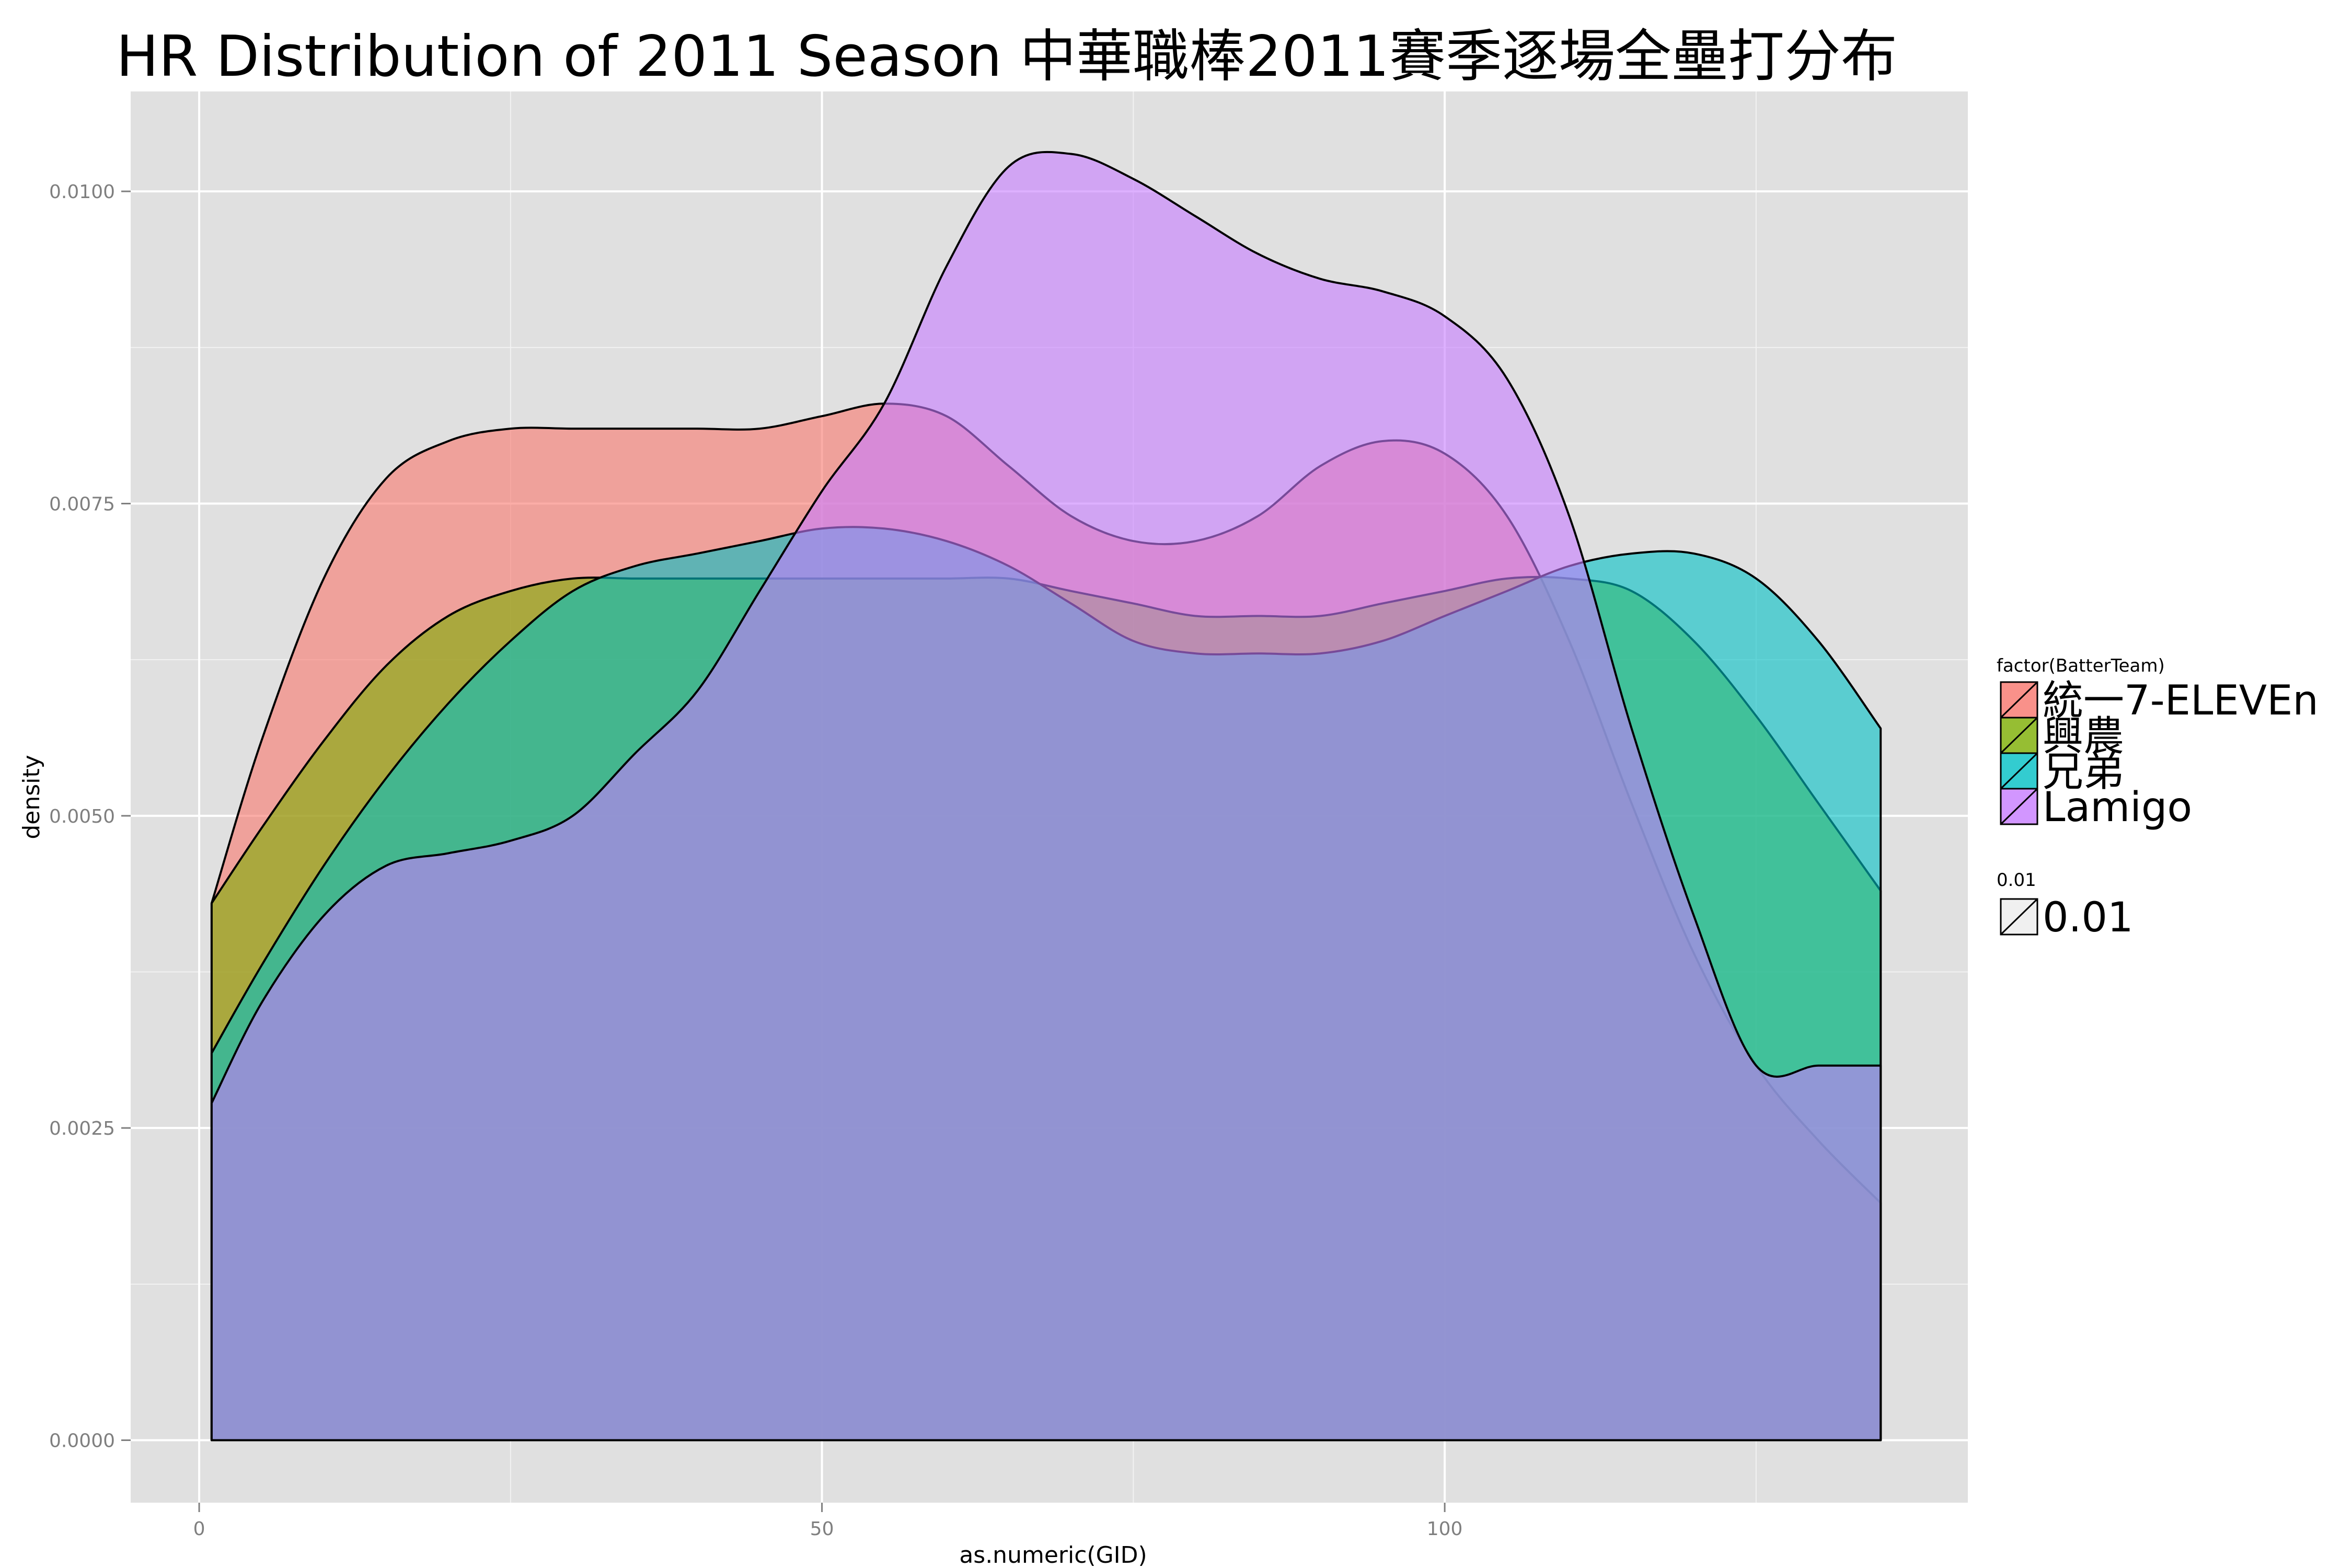 This screenshot has width=2352, height=1568. Describe the element at coordinates (2083, 736) in the screenshot. I see `legend-label: 興農` at that location.